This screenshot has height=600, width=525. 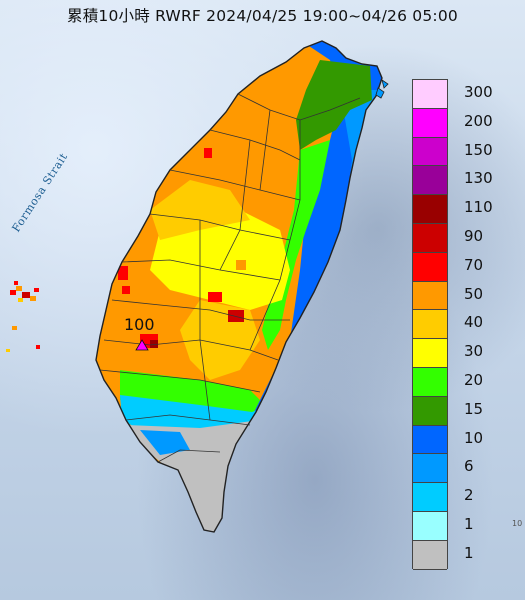 What do you see at coordinates (23, 316) in the screenshot?
I see `offshore-rain-specks` at bounding box center [23, 316].